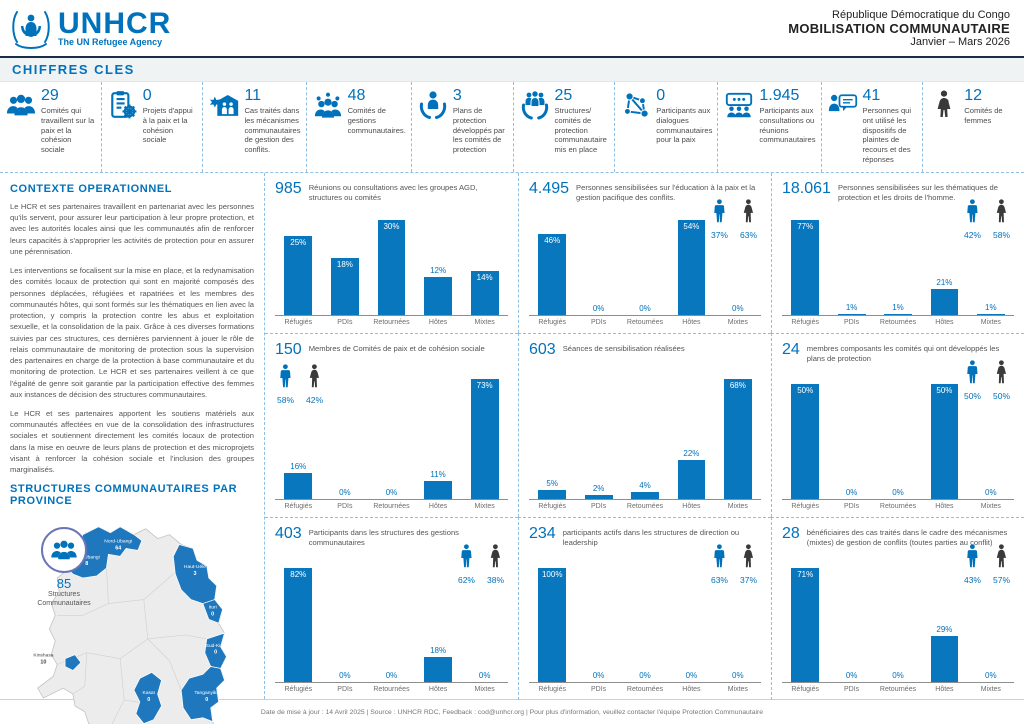 The image size is (1024, 724). Describe the element at coordinates (691, 431) in the screenshot. I see `bar-slot: 22%` at that location.